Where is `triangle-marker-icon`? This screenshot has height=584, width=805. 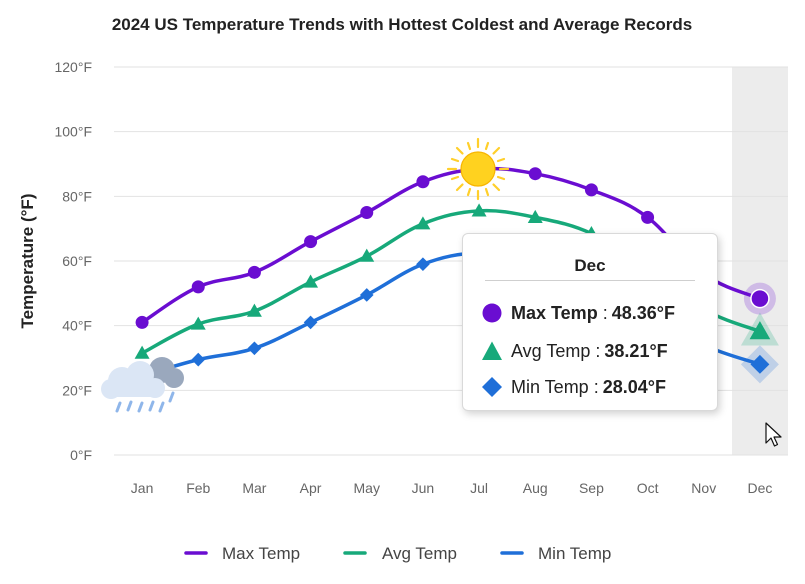
triangle-marker-icon is located at coordinates (492, 350).